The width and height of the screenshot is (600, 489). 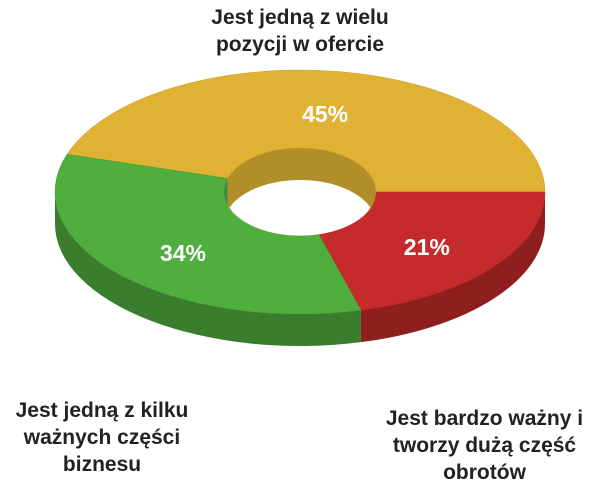 I want to click on value-label: 34%, so click(x=183, y=253).